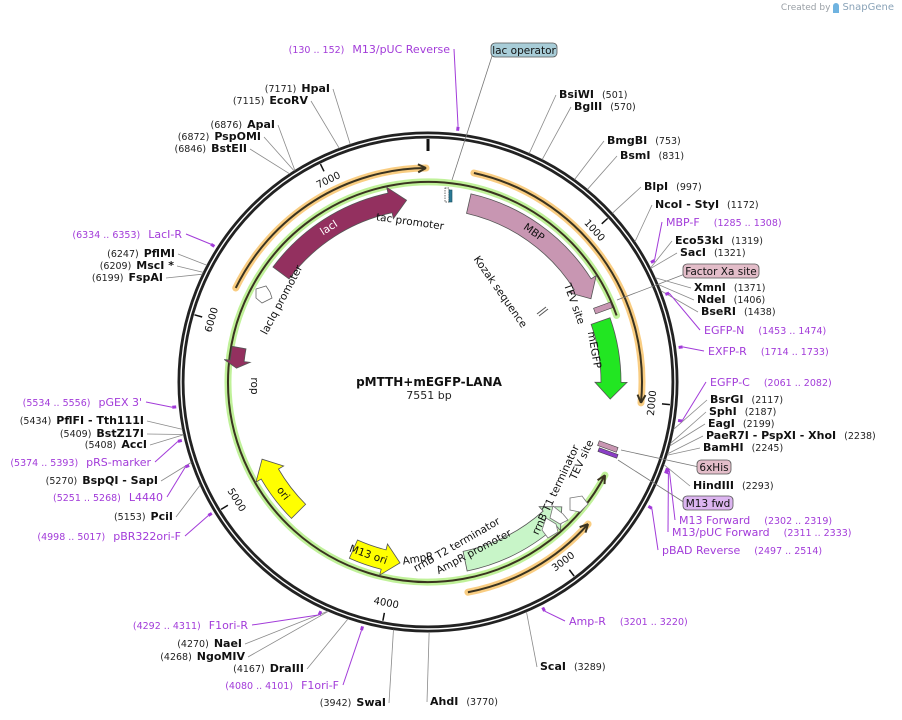 The height and width of the screenshot is (720, 902). What do you see at coordinates (708, 504) in the screenshot?
I see `feature-box-label: M13 fwd` at bounding box center [708, 504].